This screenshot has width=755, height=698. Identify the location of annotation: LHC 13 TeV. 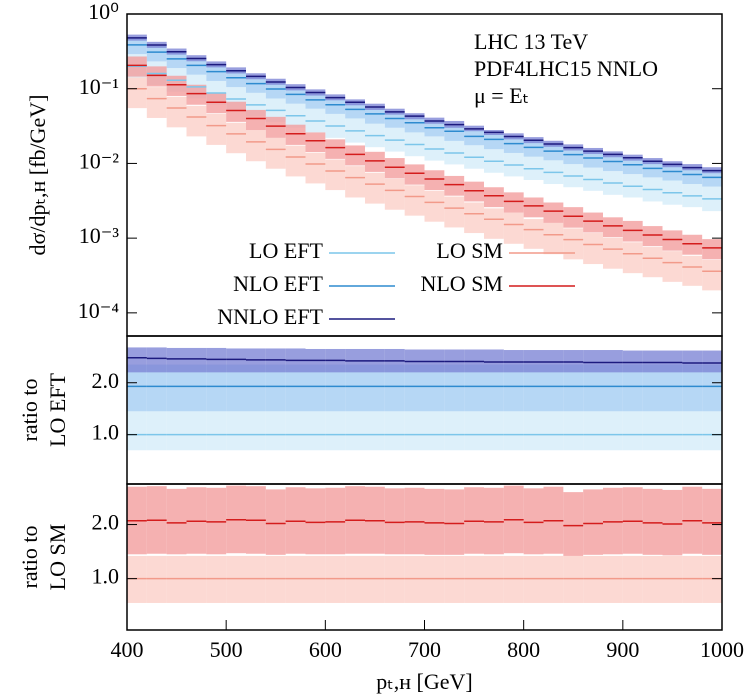
(531, 41).